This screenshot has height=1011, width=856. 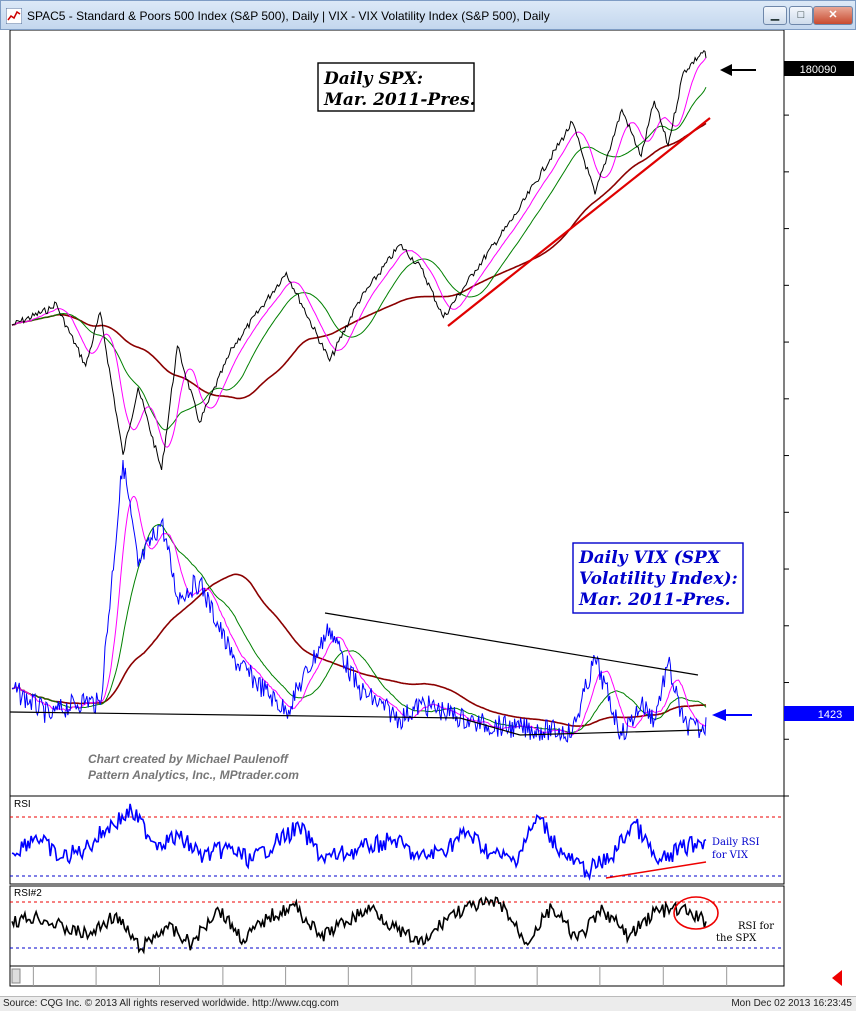 I want to click on scroll-left-icon, so click(x=837, y=978).